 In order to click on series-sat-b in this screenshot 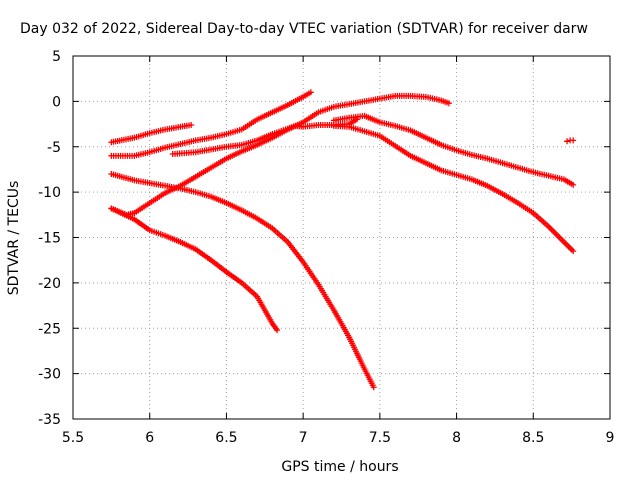, I will do `click(211, 124)`.